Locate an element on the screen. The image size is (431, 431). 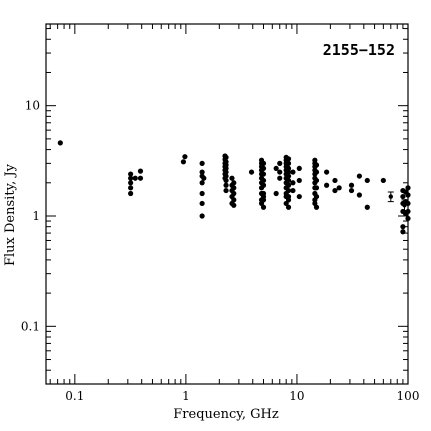
y-tick-label: 0.1 is located at coordinates (30, 326).